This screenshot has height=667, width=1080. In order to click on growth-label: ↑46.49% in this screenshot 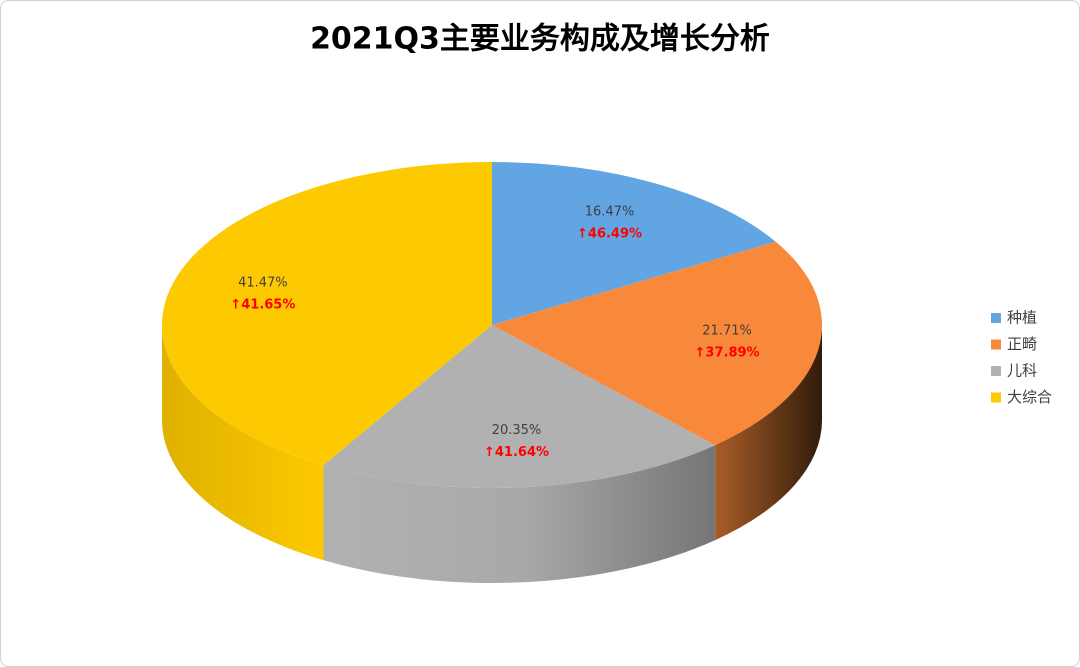, I will do `click(609, 234)`.